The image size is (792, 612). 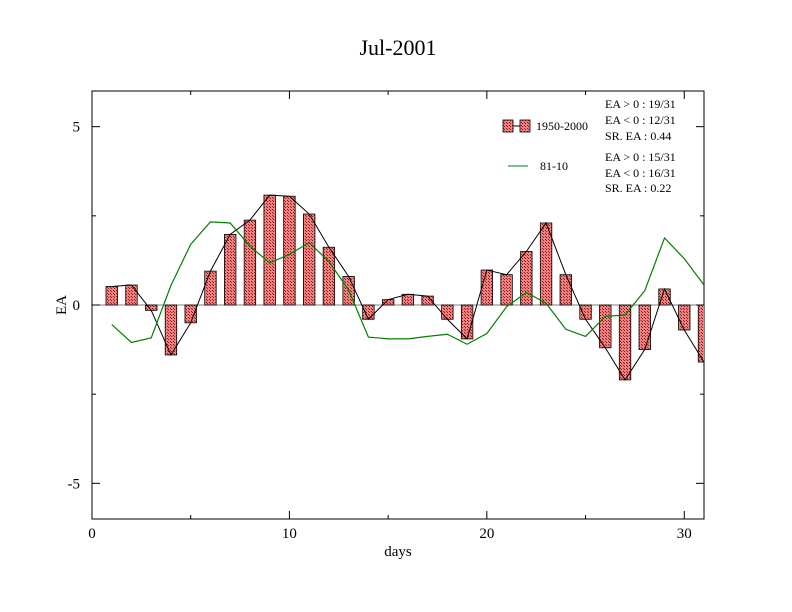 What do you see at coordinates (562, 126) in the screenshot?
I see `legend-label-bars: 1950-2000` at bounding box center [562, 126].